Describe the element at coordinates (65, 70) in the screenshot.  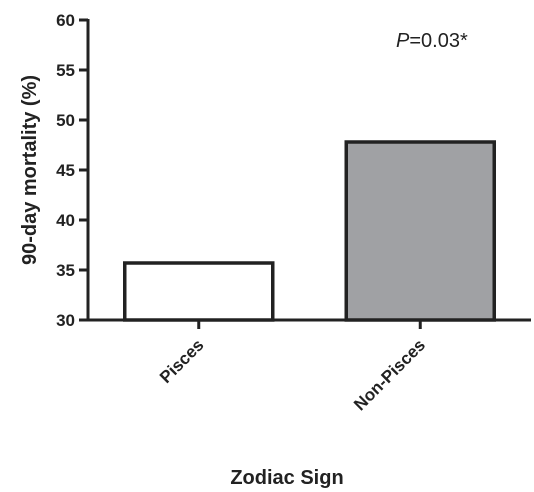
I see `y-tick-label-55: 55` at that location.